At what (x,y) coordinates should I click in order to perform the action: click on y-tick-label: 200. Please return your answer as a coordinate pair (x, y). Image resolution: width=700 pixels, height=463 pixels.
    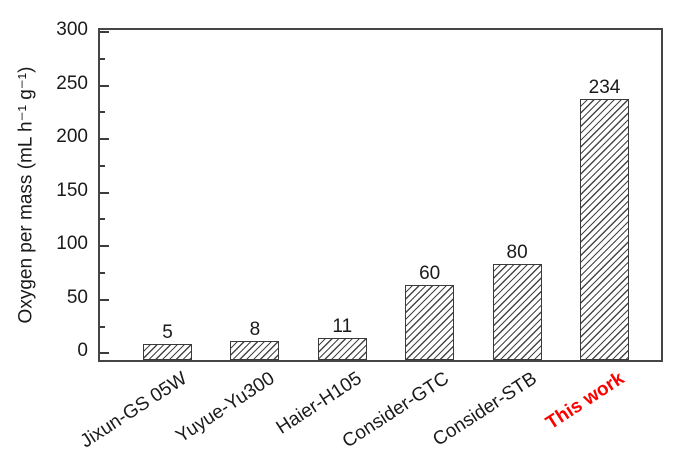
    Looking at the image, I should click on (72, 137).